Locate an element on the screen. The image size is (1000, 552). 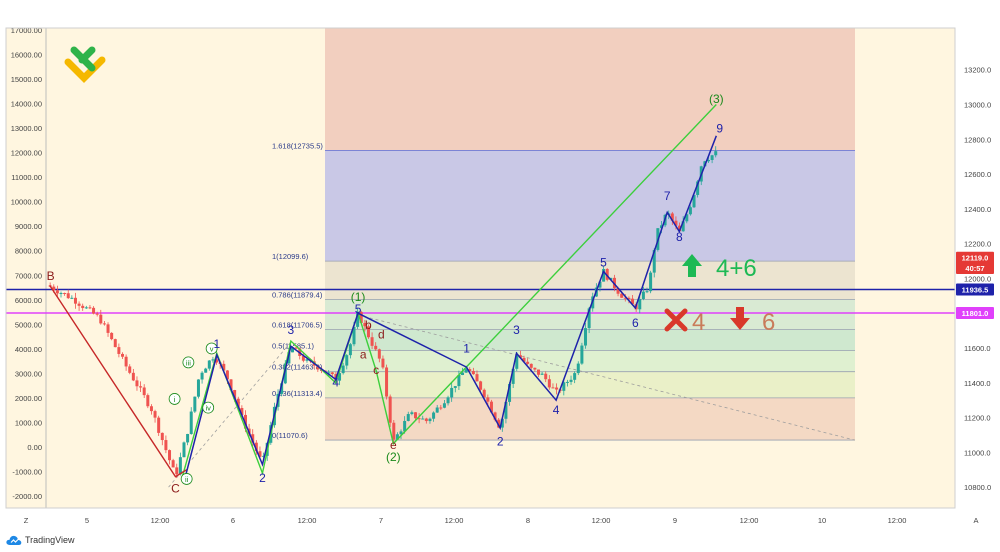
fib-level-label: 1.618(12735.5) is located at coordinates (297, 146).